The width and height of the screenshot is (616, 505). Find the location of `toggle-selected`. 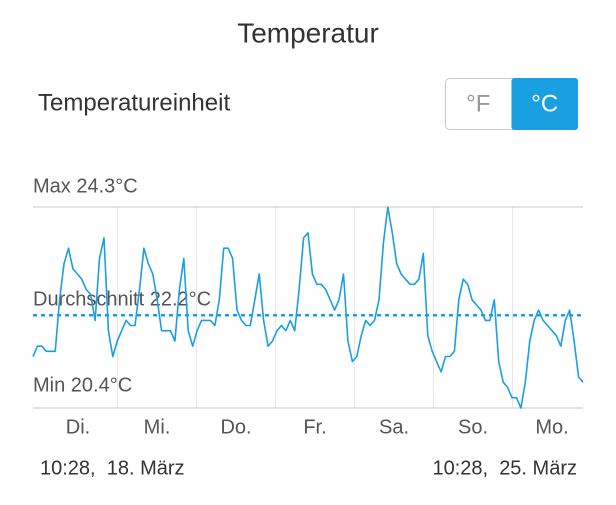

toggle-selected is located at coordinates (545, 104).